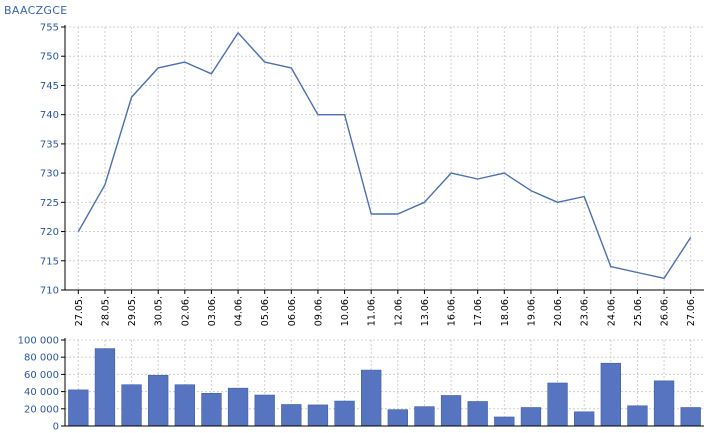 The height and width of the screenshot is (433, 710). Describe the element at coordinates (56, 427) in the screenshot. I see `volume-tick-label: 0` at that location.